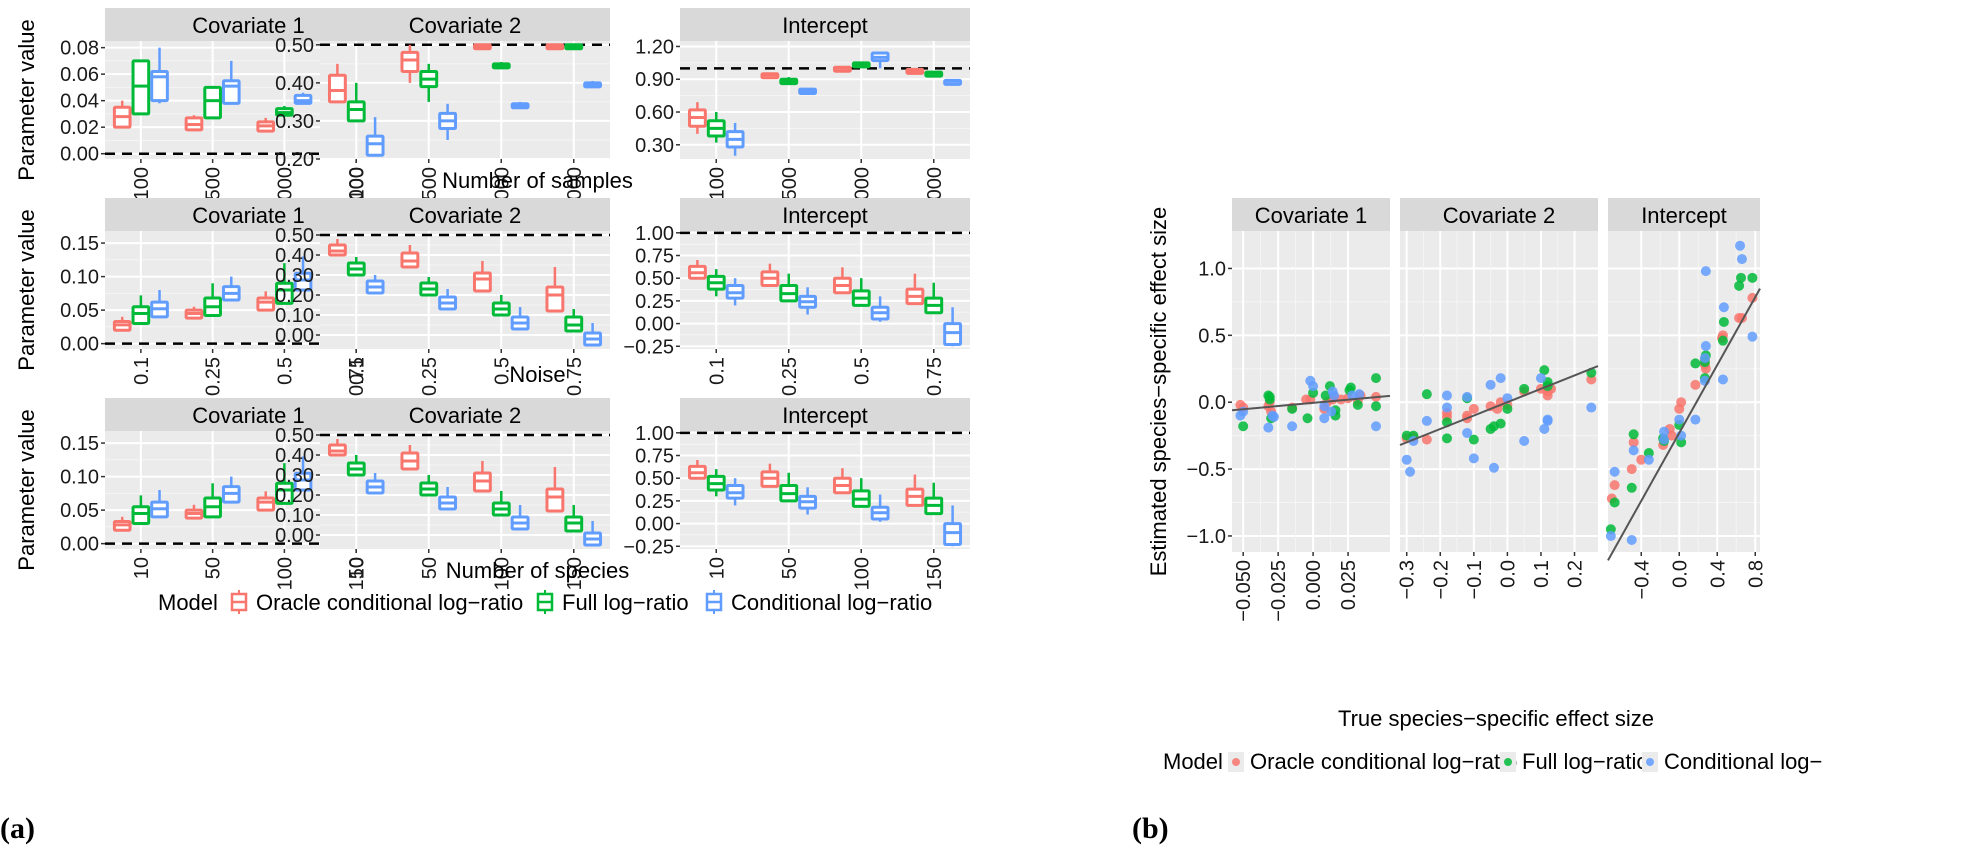 The image size is (1988, 846). I want to click on x-tick-label: 10, so click(357, 568).